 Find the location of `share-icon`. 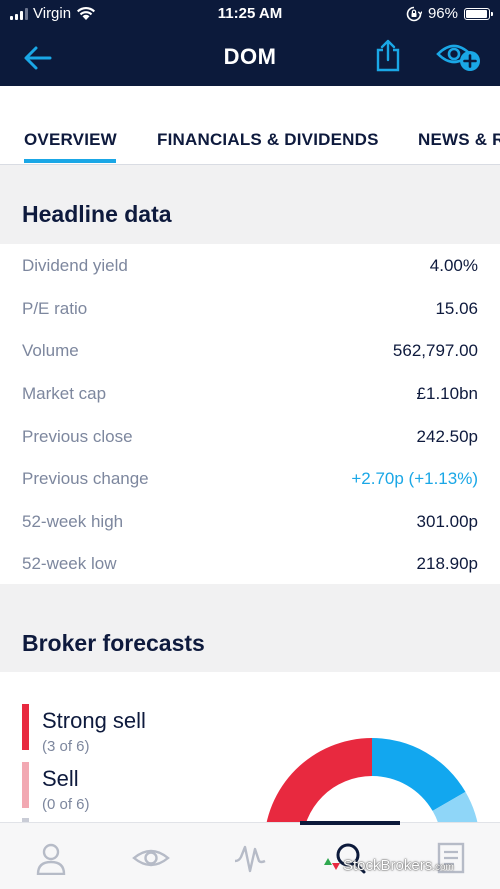

share-icon is located at coordinates (388, 55).